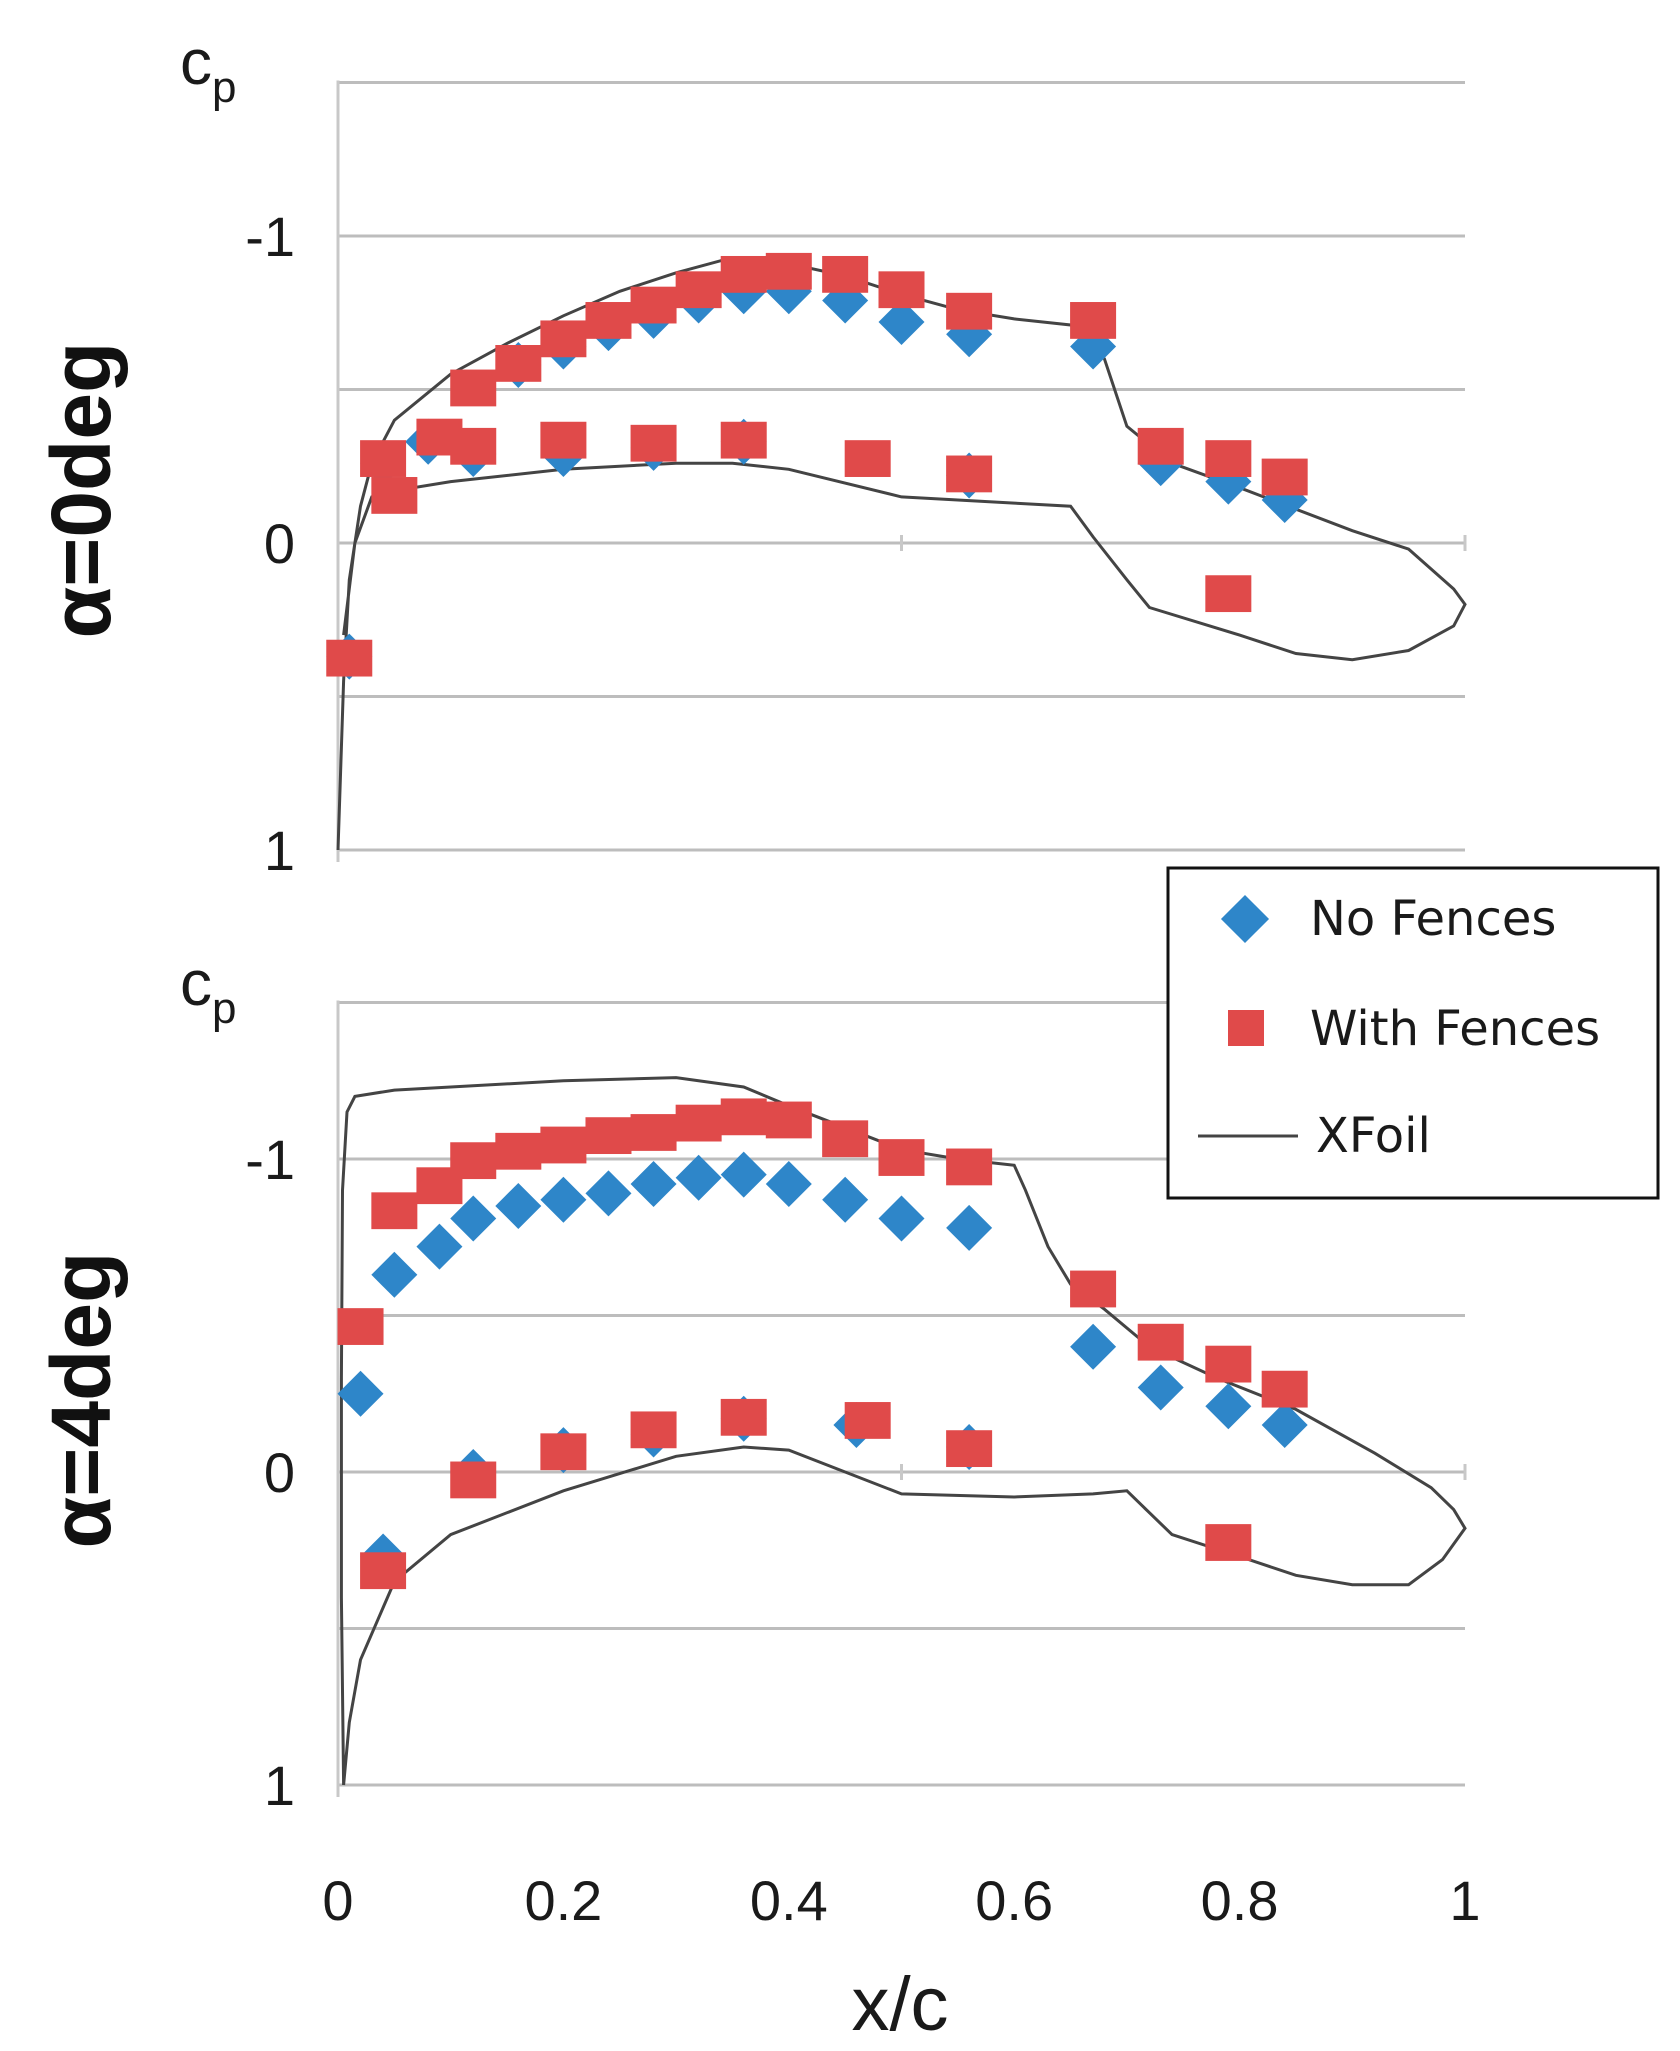  What do you see at coordinates (899, 2004) in the screenshot?
I see `x-axis-label: x/c` at bounding box center [899, 2004].